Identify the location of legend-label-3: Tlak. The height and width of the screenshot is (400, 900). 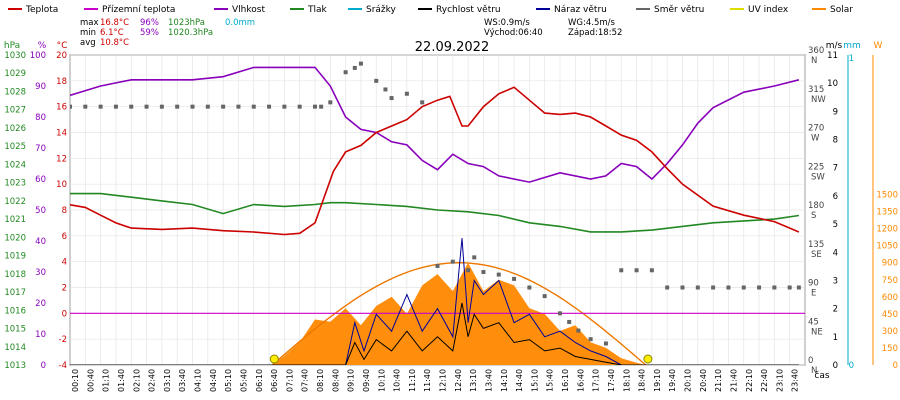
(317, 10).